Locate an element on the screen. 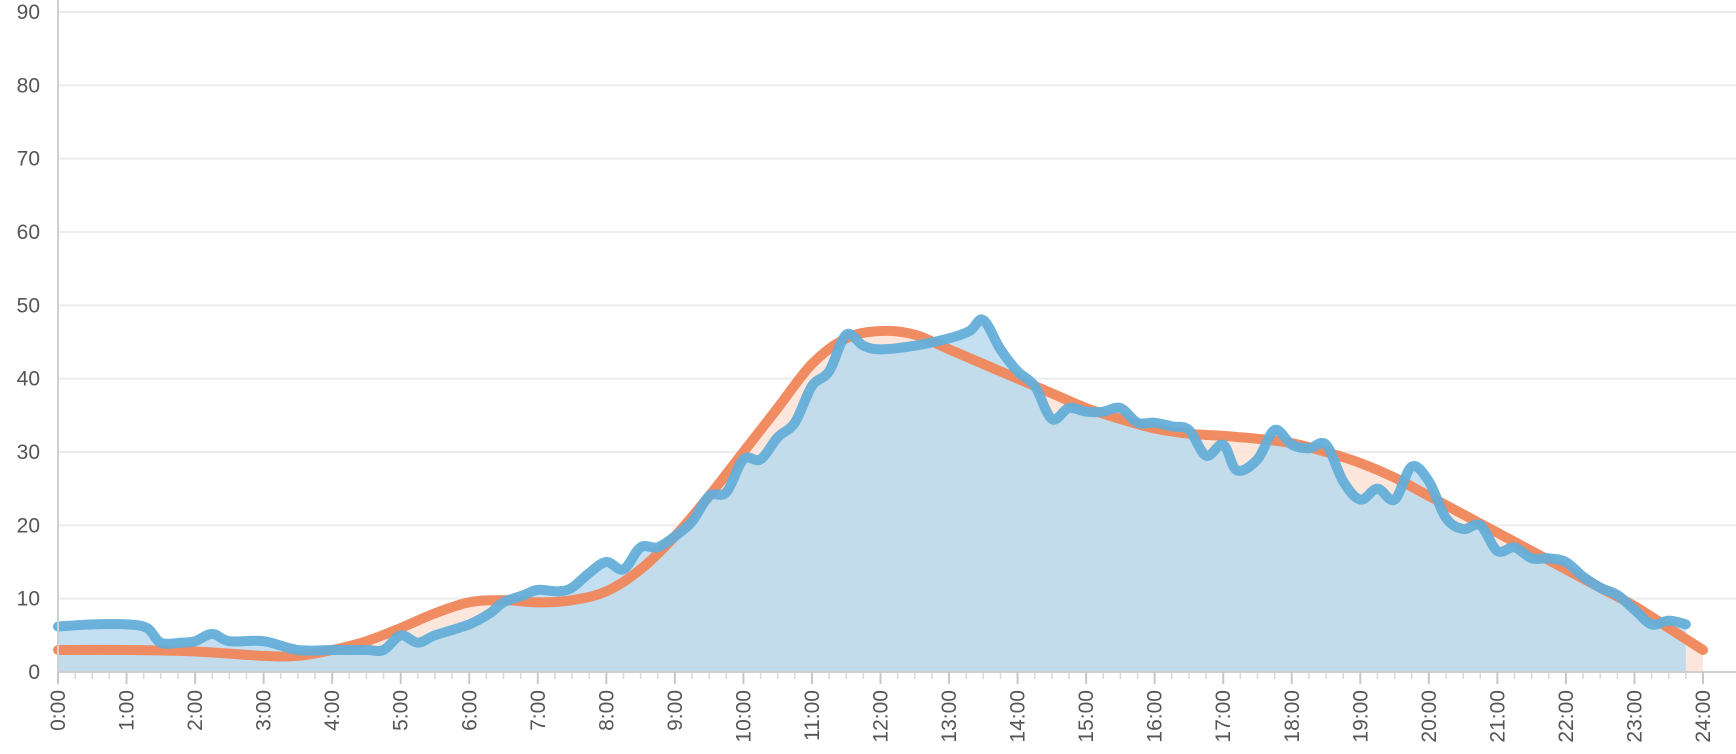 This screenshot has width=1736, height=754. x-tick-label: 10:00 is located at coordinates (743, 716).